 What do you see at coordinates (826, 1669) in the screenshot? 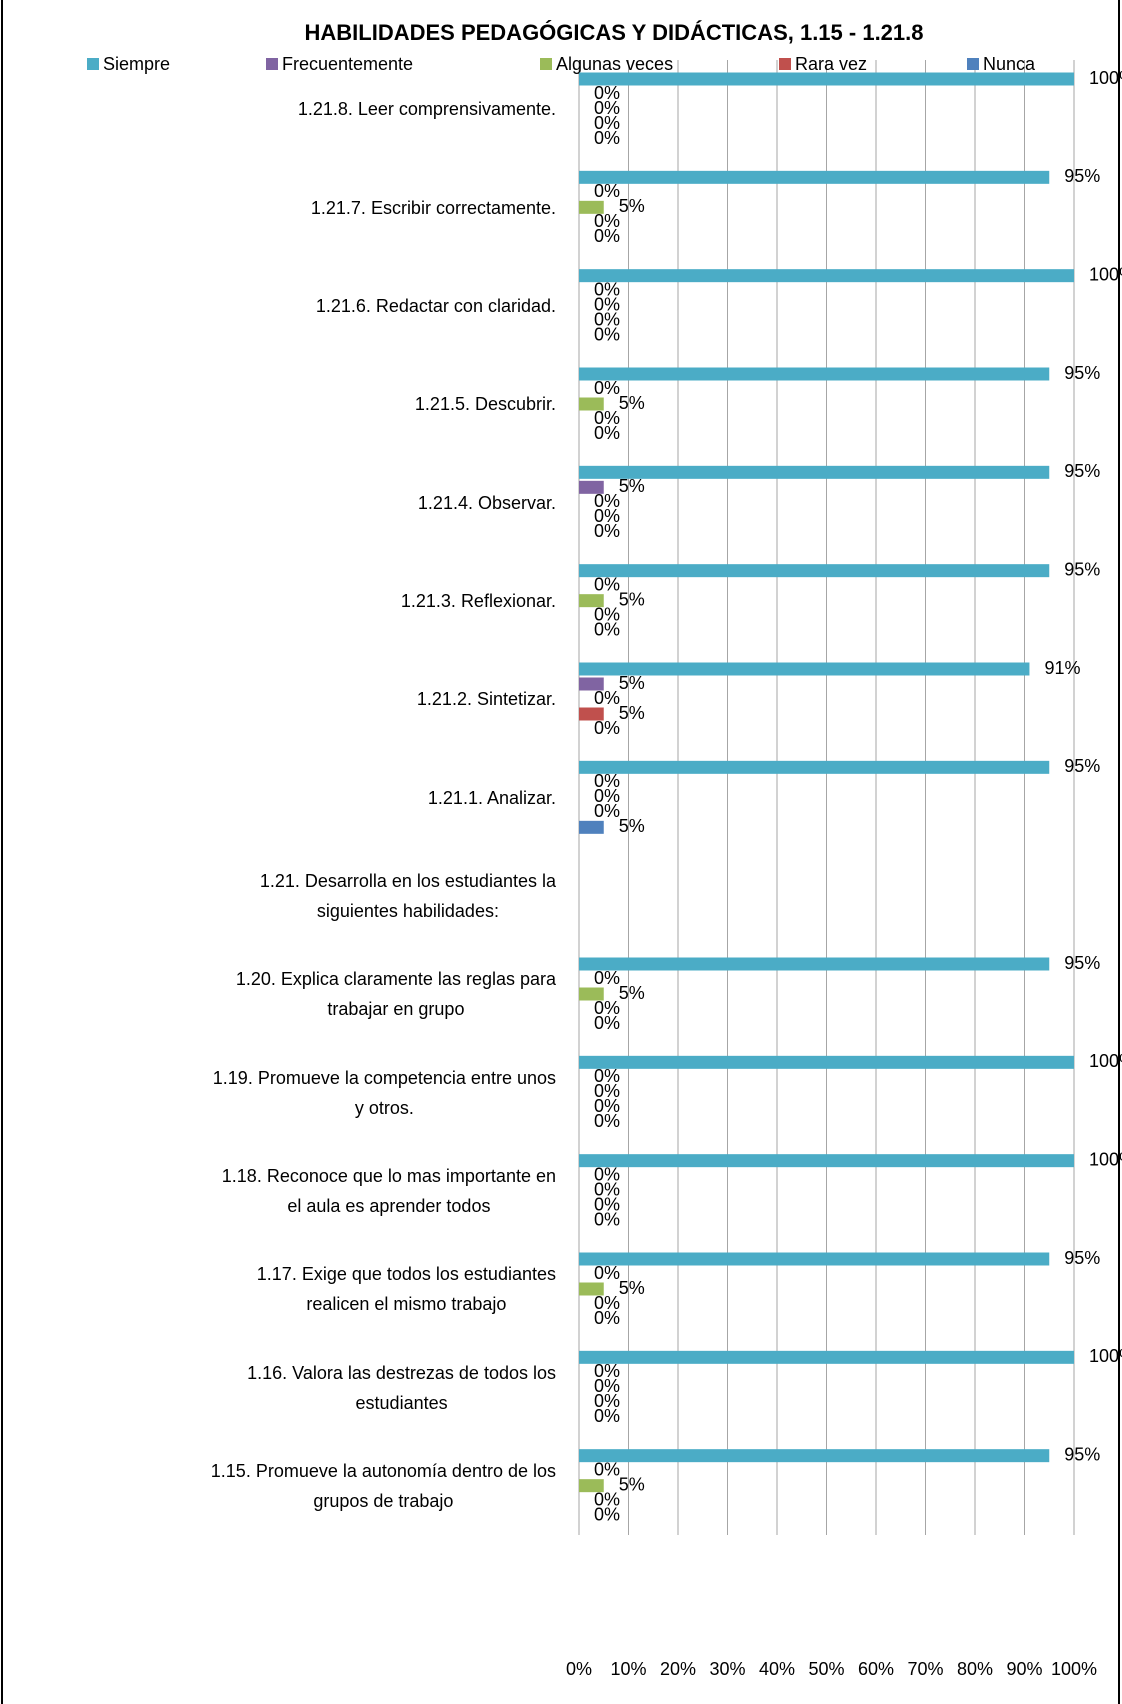
I see `x-tick-label: 50%` at bounding box center [826, 1669].